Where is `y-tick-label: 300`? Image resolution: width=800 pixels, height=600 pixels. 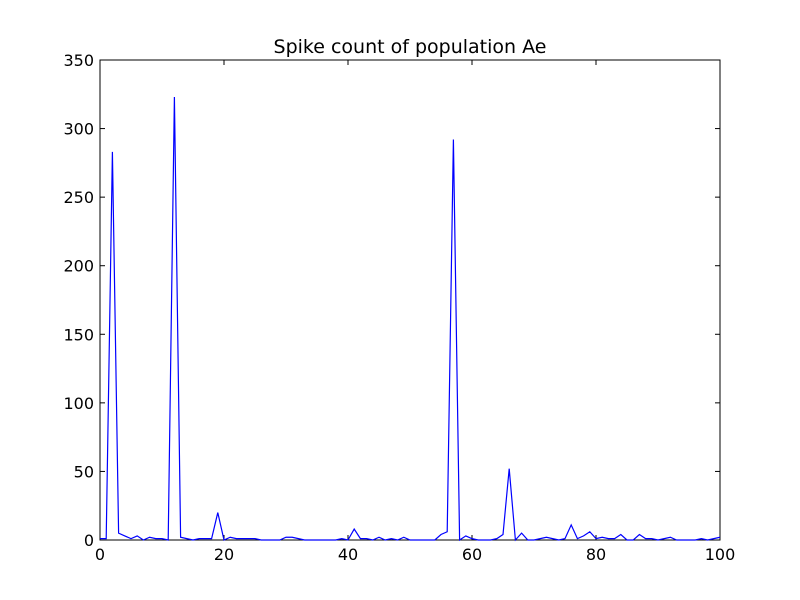 y-tick-label: 300 is located at coordinates (78, 129).